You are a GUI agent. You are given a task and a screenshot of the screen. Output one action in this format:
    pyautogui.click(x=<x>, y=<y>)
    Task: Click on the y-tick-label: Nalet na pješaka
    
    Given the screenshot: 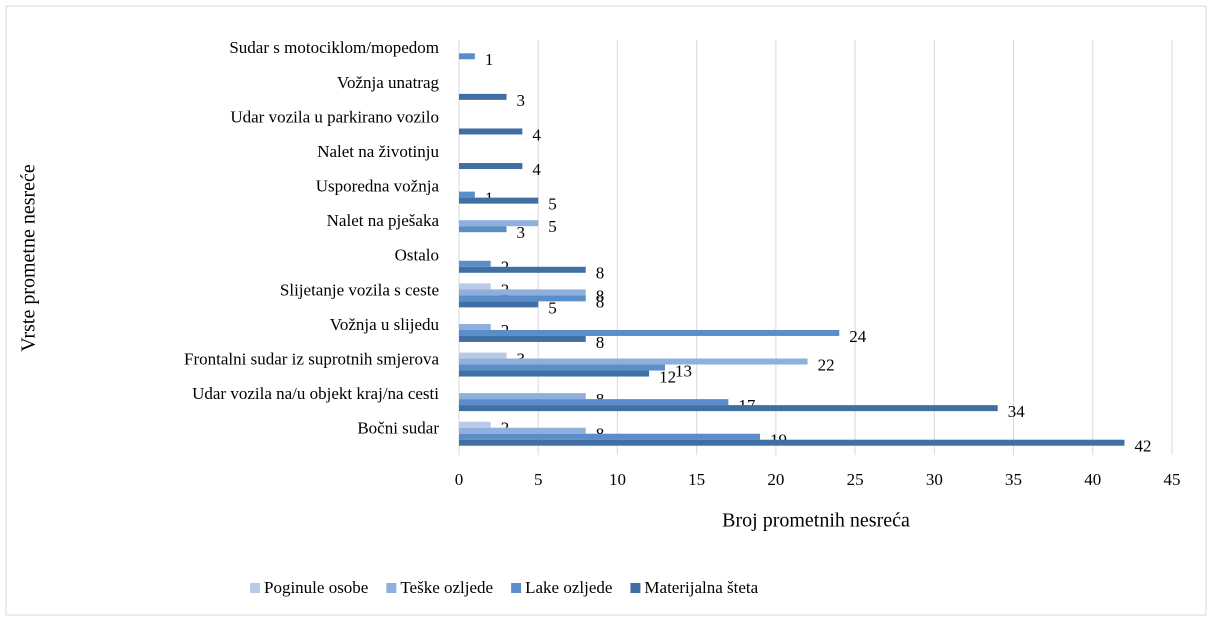 What is the action you would take?
    pyautogui.click(x=383, y=220)
    